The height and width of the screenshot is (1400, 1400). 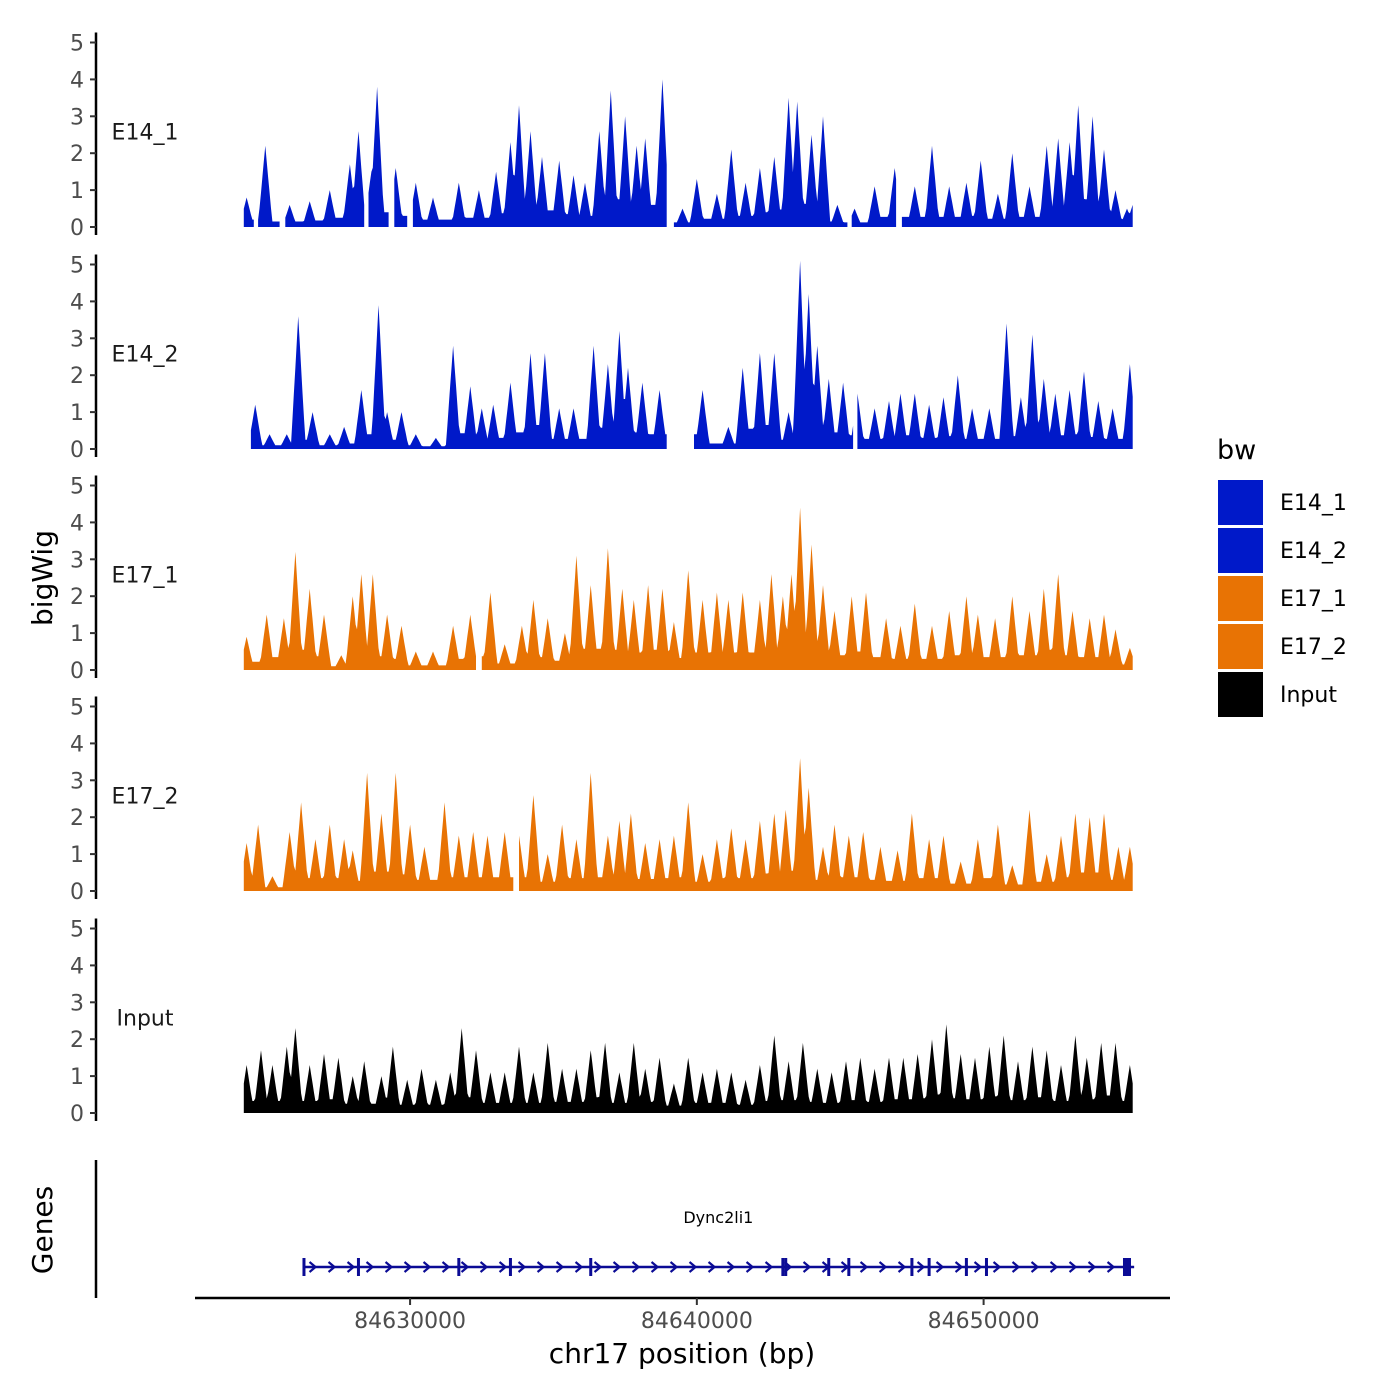 I want to click on coverage-area-Input, so click(x=688, y=1068).